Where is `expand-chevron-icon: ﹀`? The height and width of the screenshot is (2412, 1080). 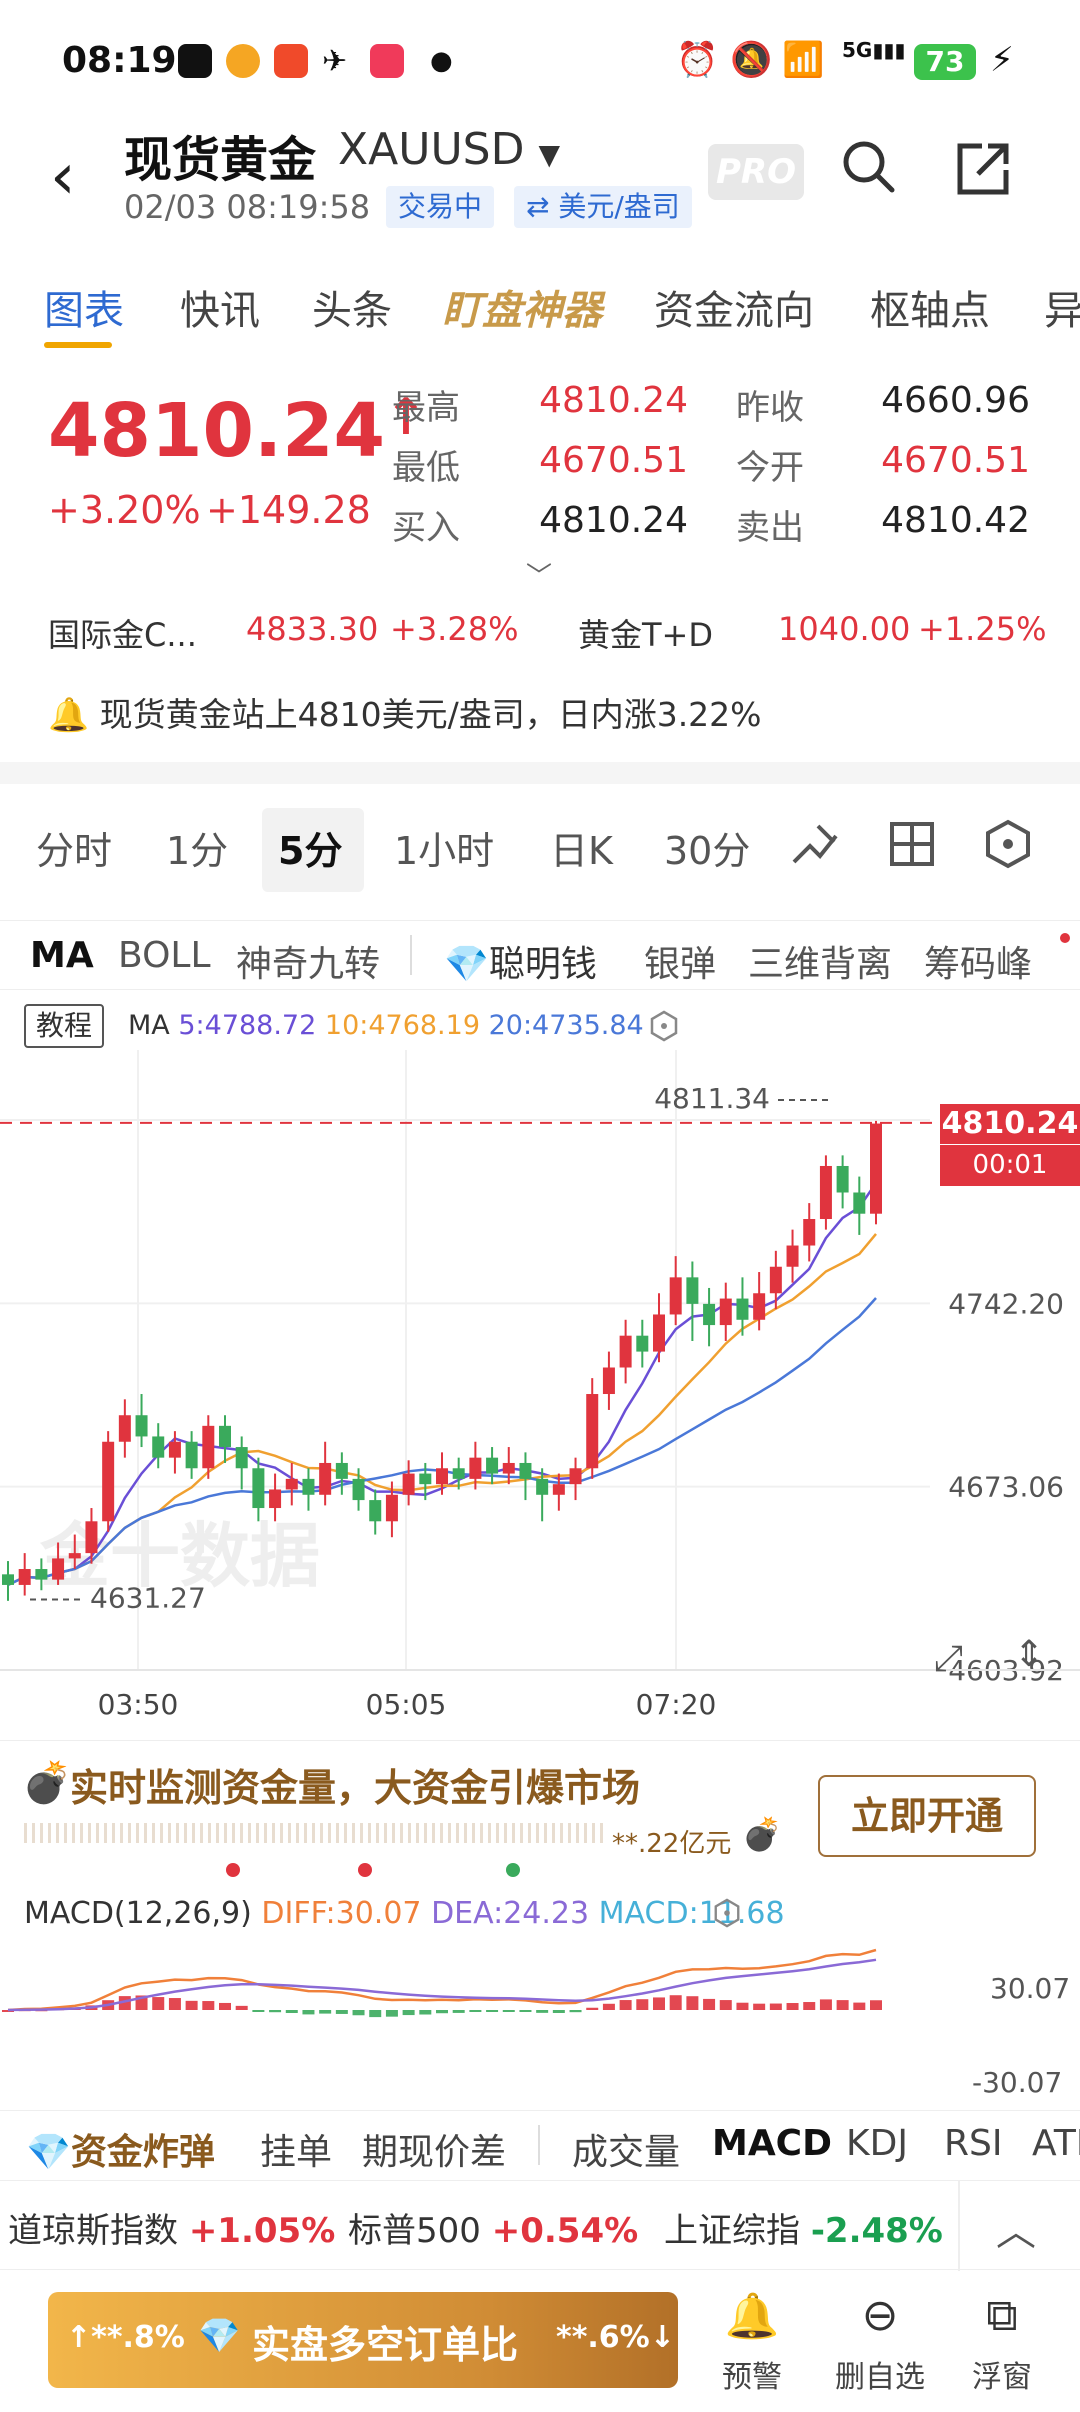
expand-chevron-icon: ﹀ is located at coordinates (539, 577).